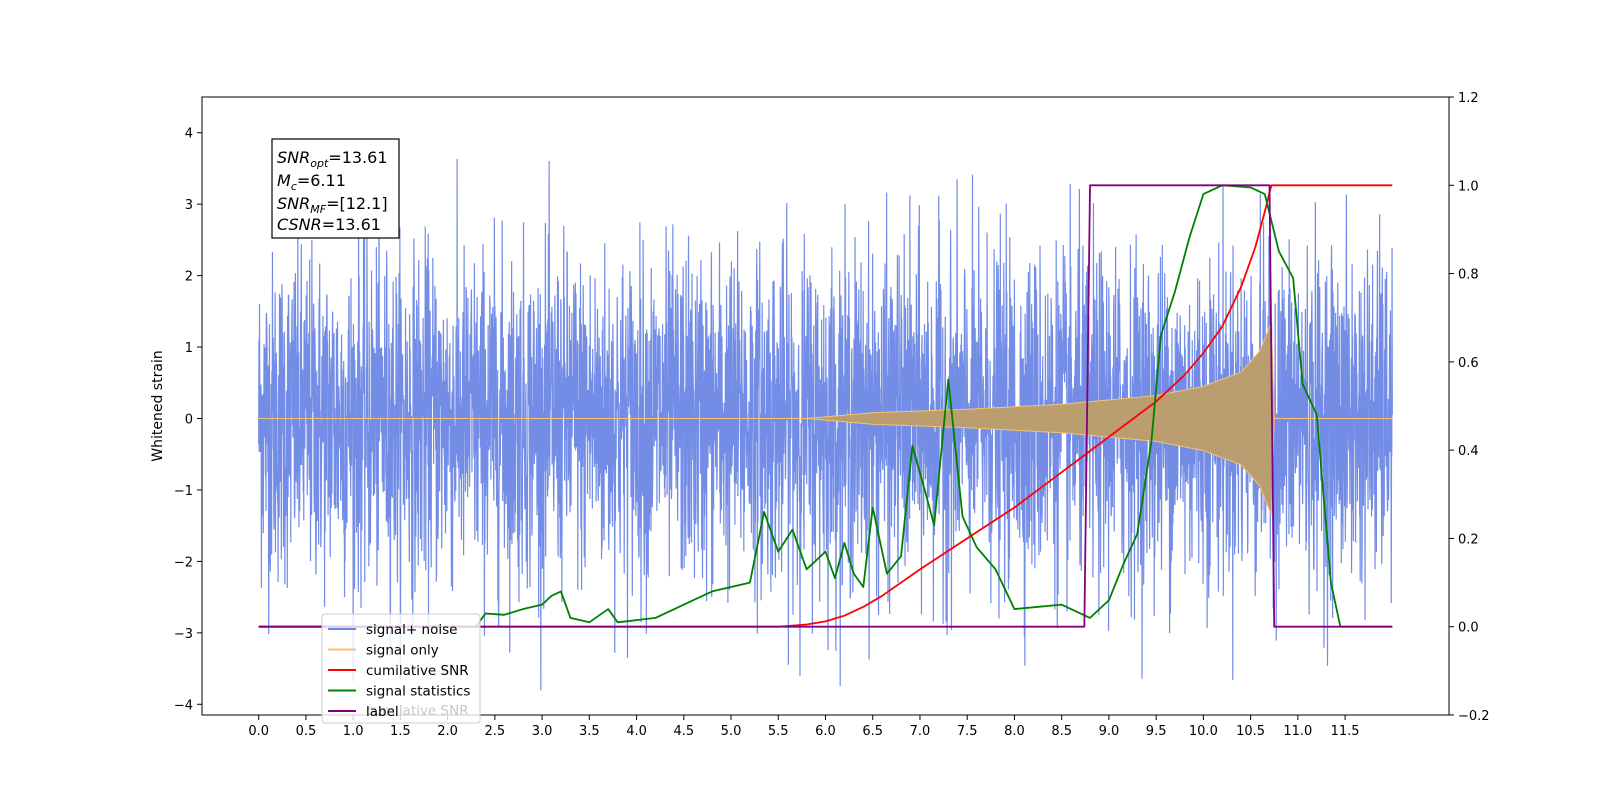 This screenshot has height=800, width=1600. Describe the element at coordinates (417, 711) in the screenshot. I see `legend-overlapped-text: cumilative SNR` at that location.